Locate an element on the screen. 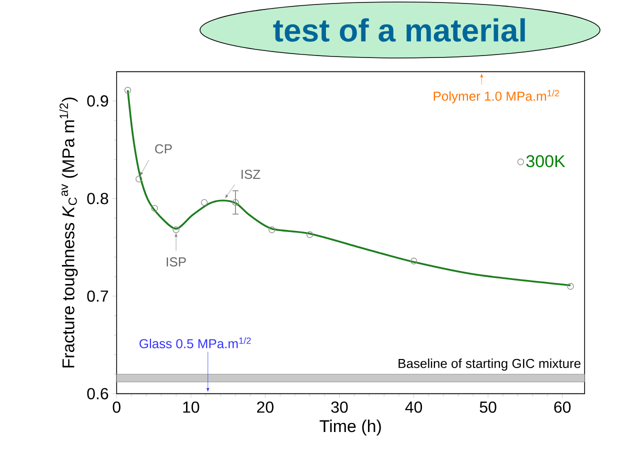 The width and height of the screenshot is (629, 462). x-axis-title: Time (h) is located at coordinates (350, 428).